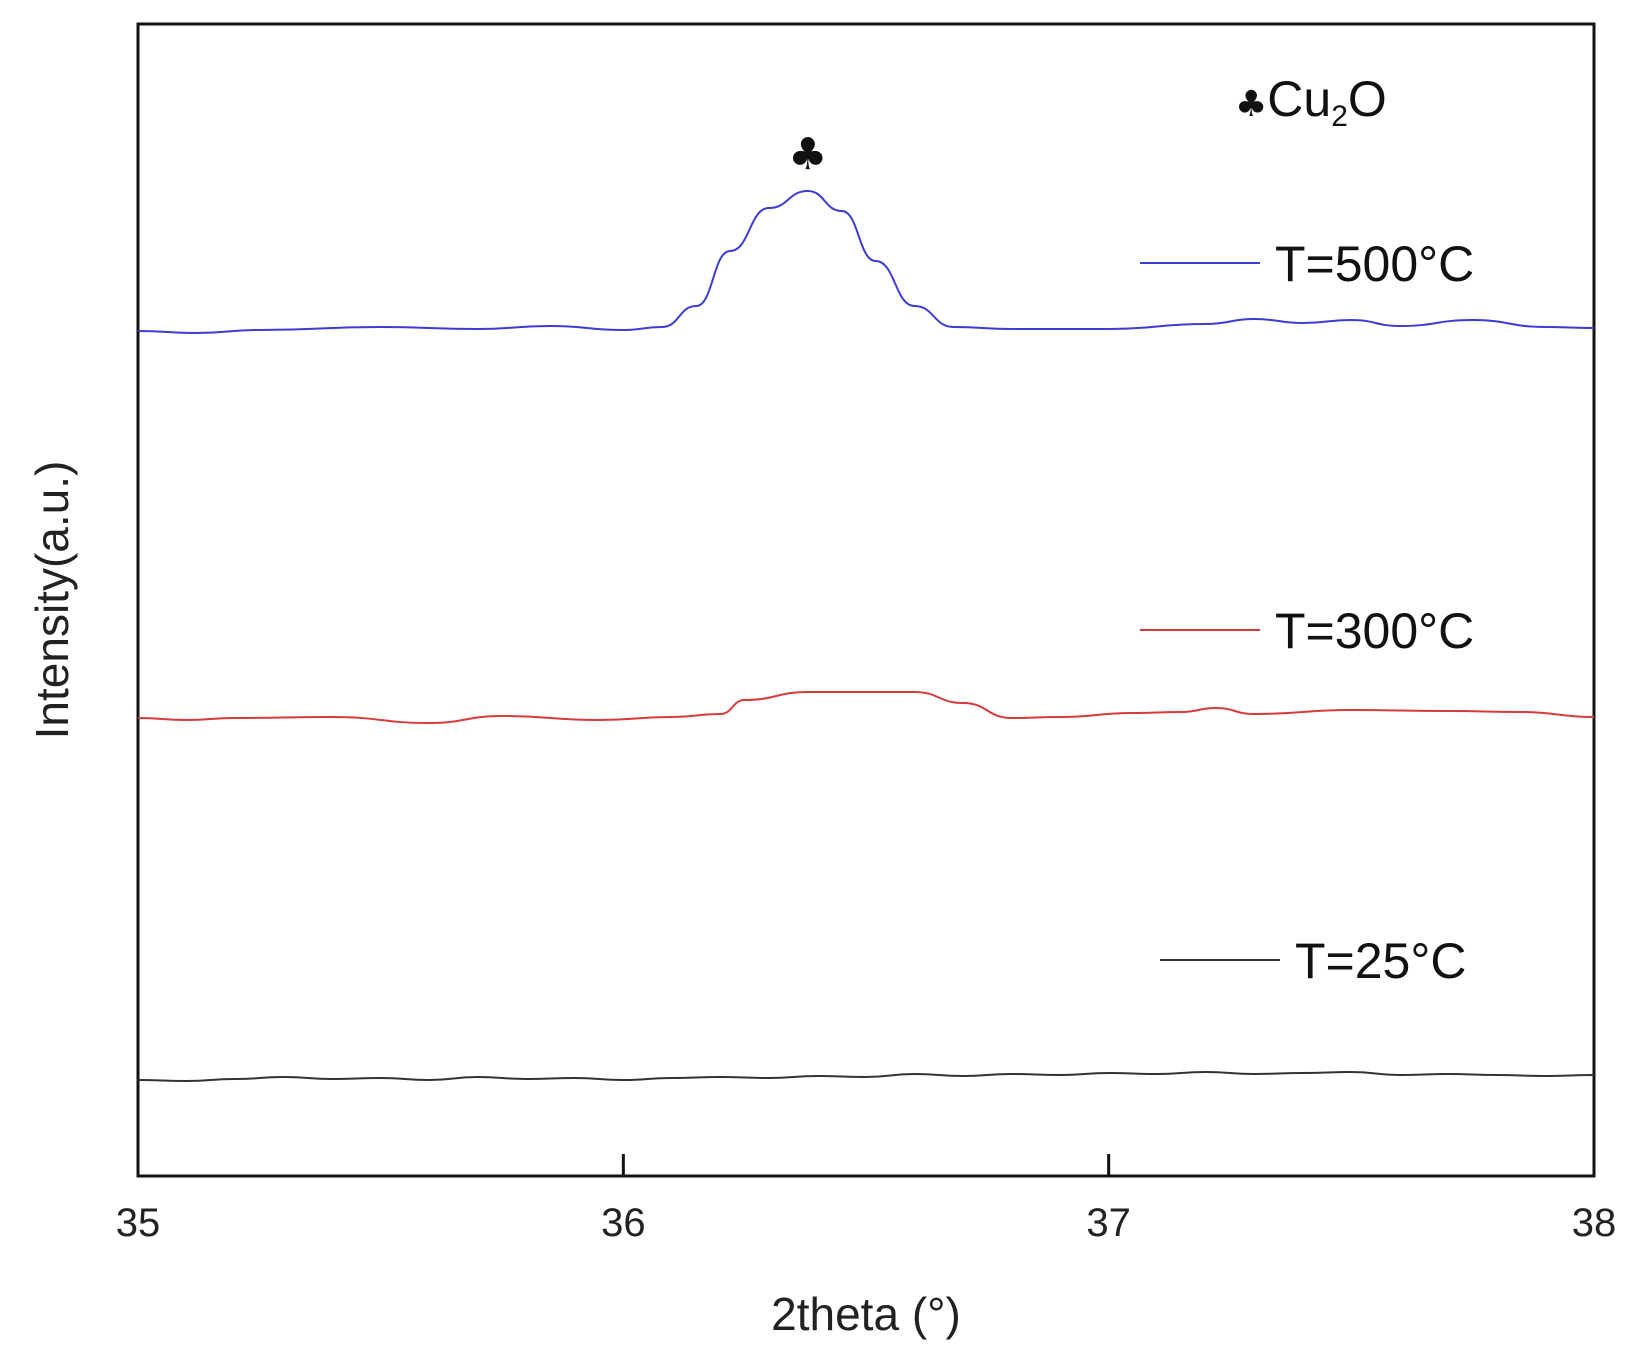 The height and width of the screenshot is (1364, 1646). Describe the element at coordinates (1380, 961) in the screenshot. I see `legend-label: T=25°C` at that location.